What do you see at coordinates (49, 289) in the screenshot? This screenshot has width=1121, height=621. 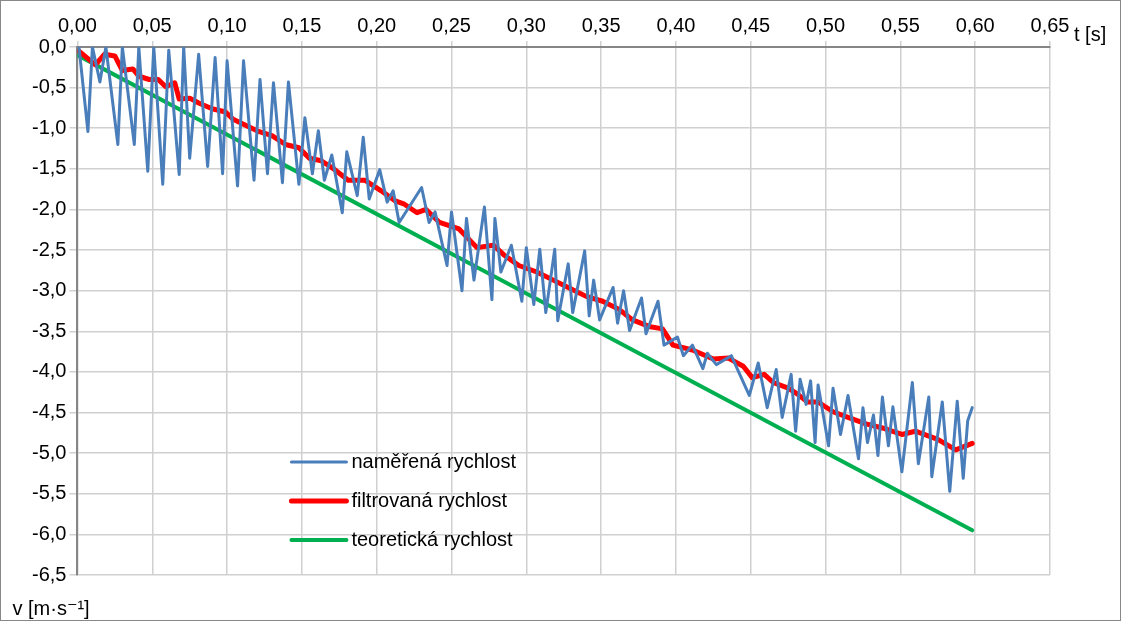 I see `y-tick-label: -3,0` at bounding box center [49, 289].